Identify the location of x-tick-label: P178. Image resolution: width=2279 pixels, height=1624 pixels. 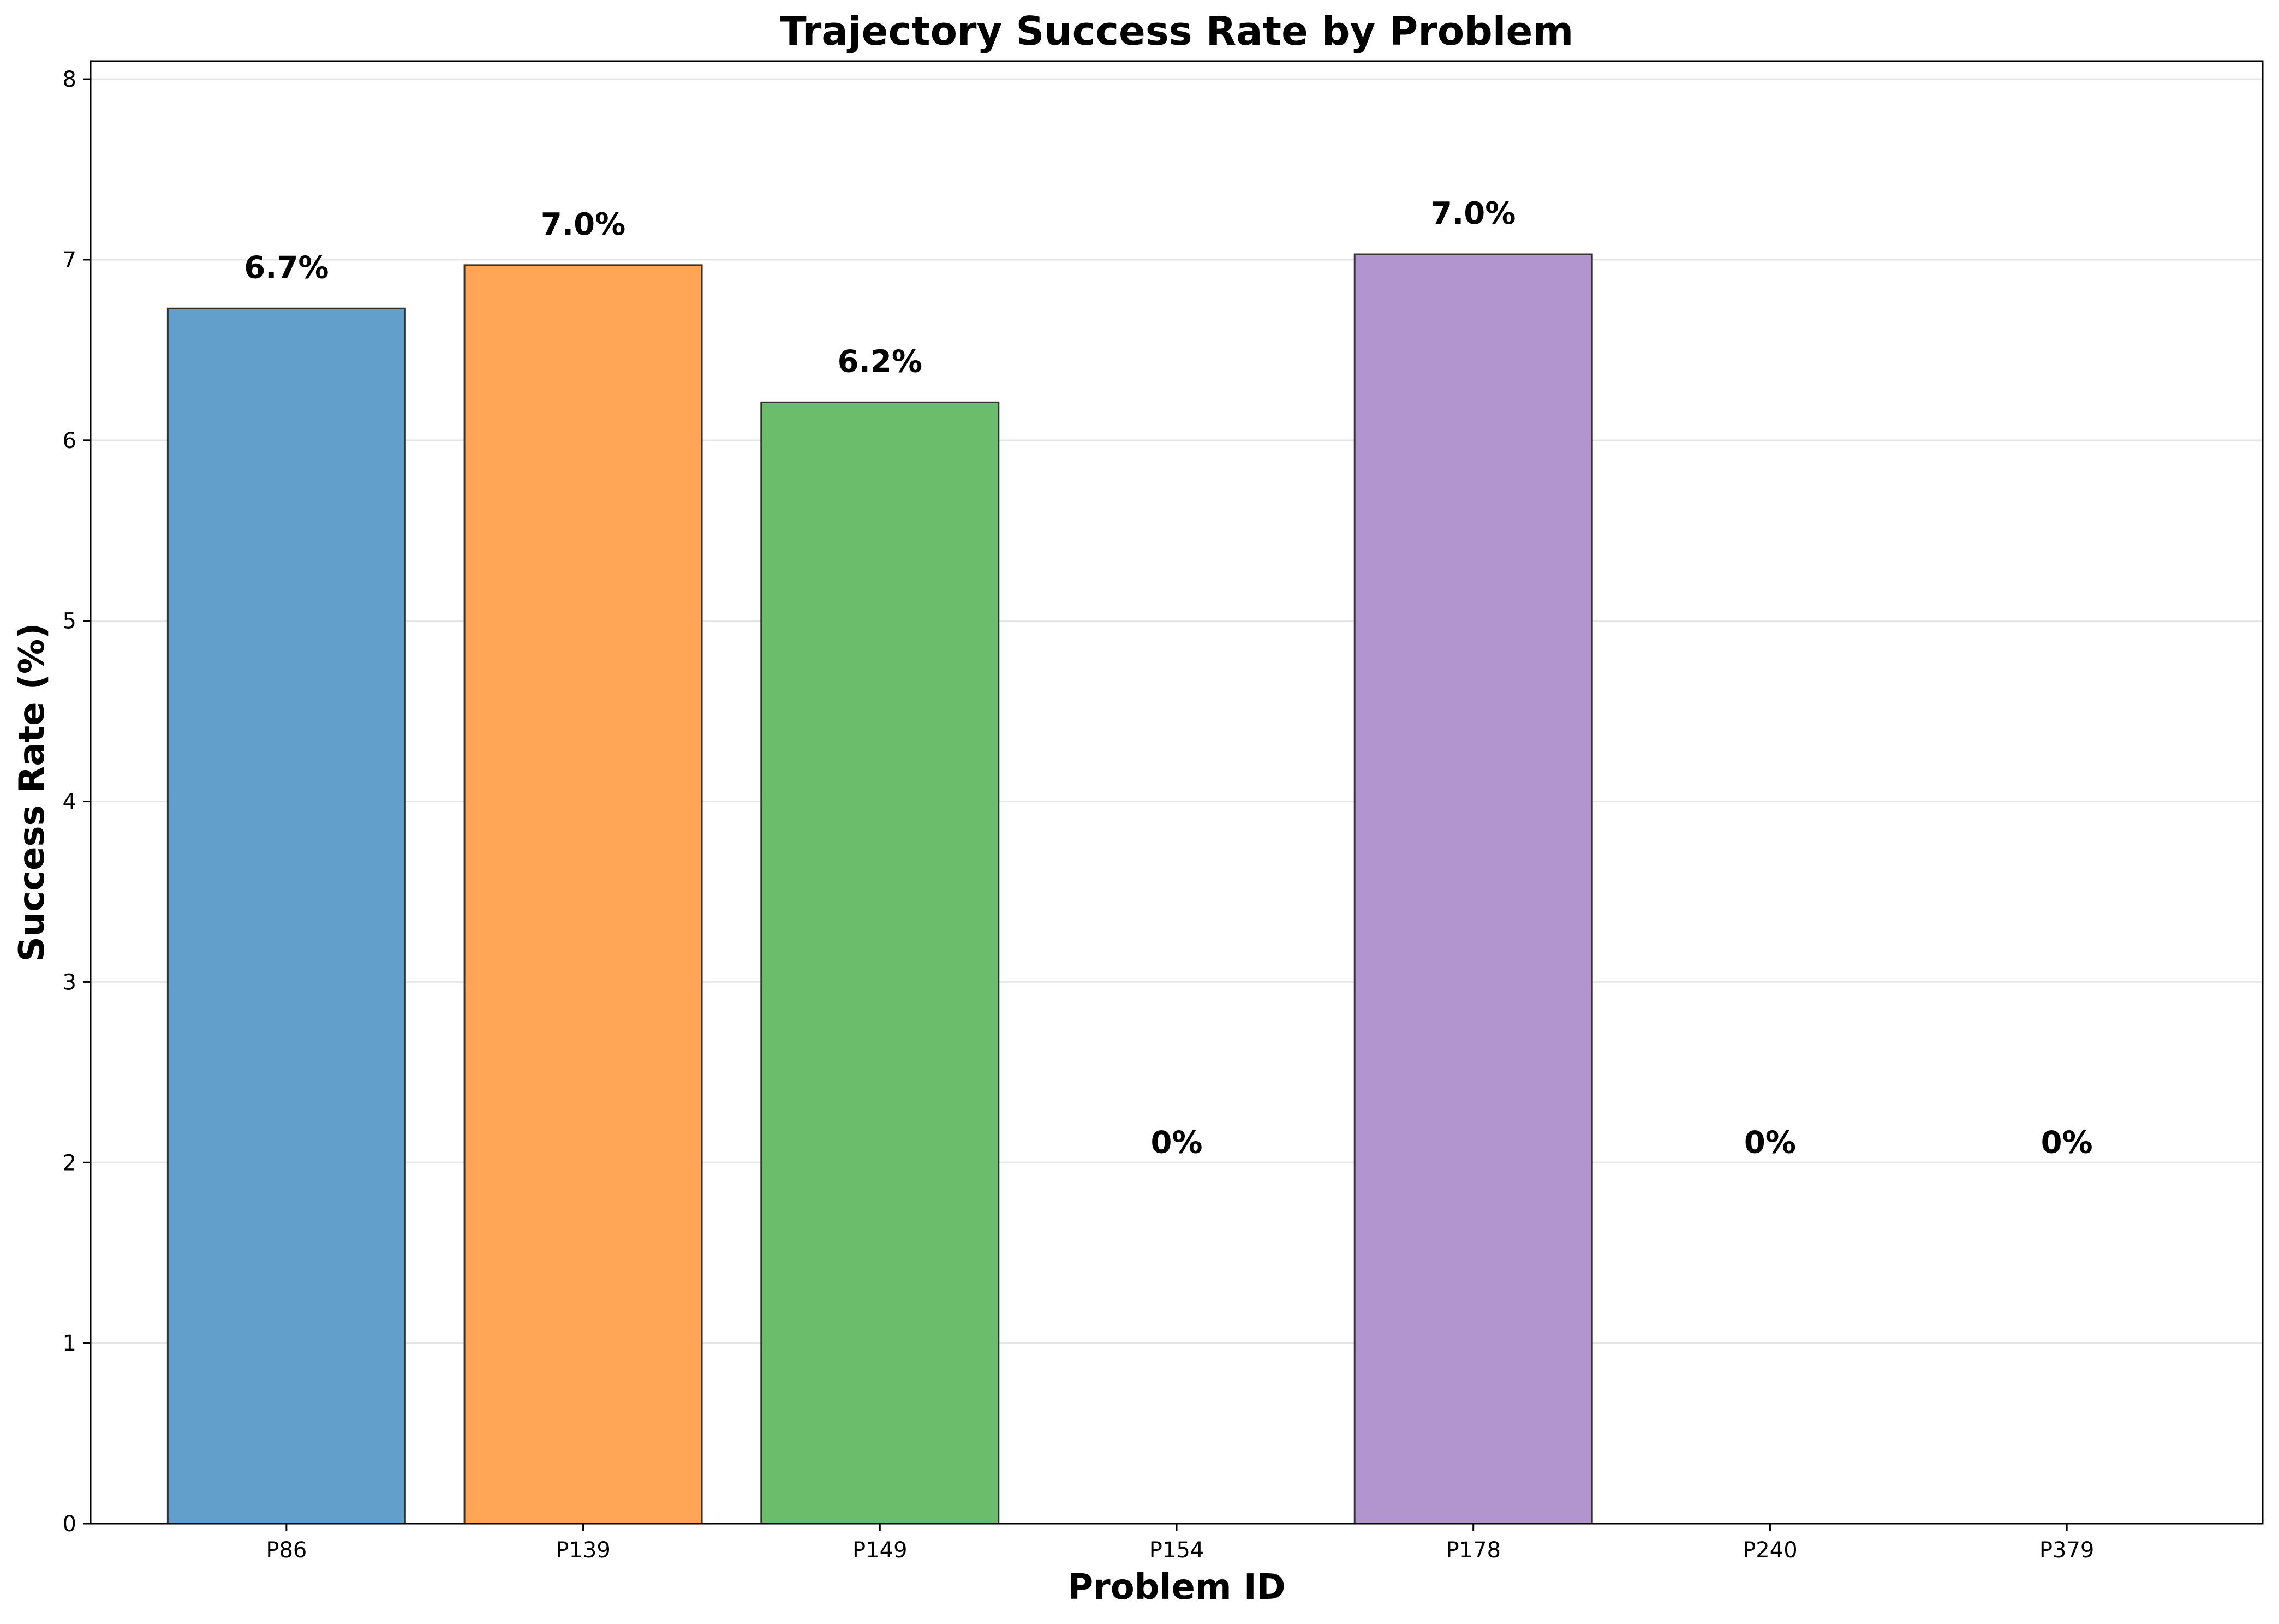
(1473, 1550).